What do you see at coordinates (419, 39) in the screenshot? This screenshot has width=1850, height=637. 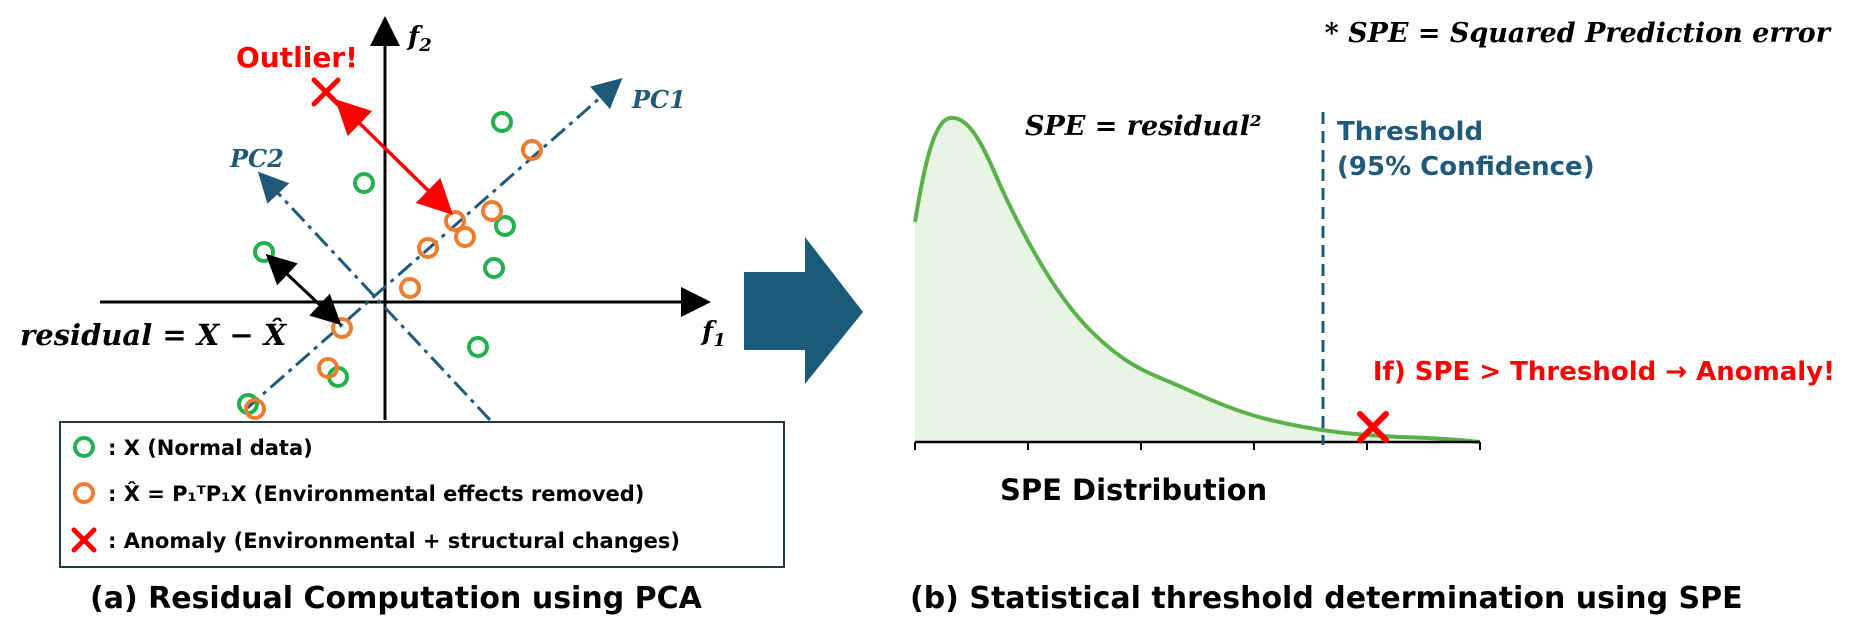 I see `f2-axis-label: f2` at bounding box center [419, 39].